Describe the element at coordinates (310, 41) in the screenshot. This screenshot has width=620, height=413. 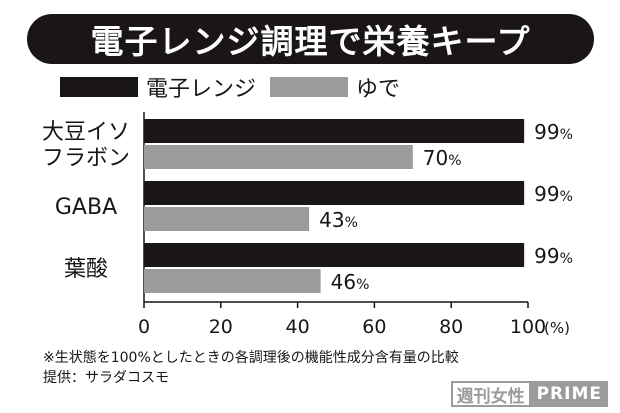
I see `chart-title: 電子レンジ調理で栄養キープ` at that location.